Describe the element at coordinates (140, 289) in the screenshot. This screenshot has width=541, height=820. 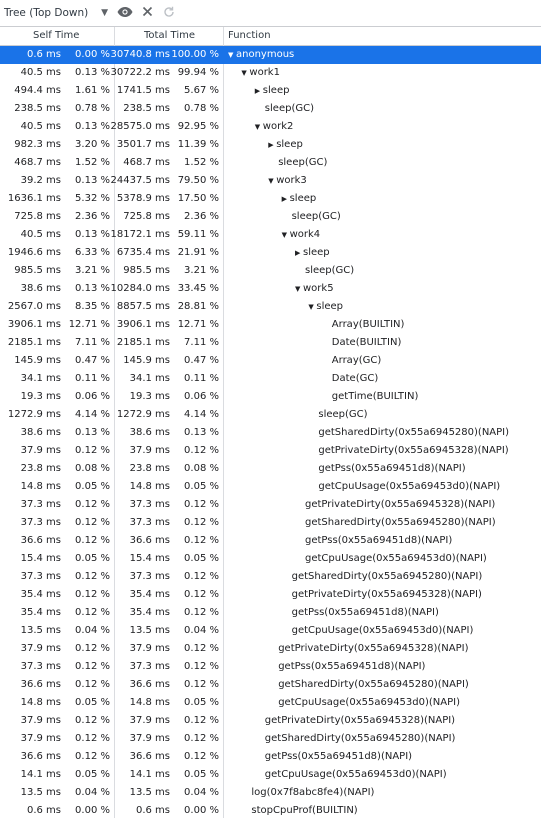
I see `total-time-ms: 10284.0 ms` at that location.